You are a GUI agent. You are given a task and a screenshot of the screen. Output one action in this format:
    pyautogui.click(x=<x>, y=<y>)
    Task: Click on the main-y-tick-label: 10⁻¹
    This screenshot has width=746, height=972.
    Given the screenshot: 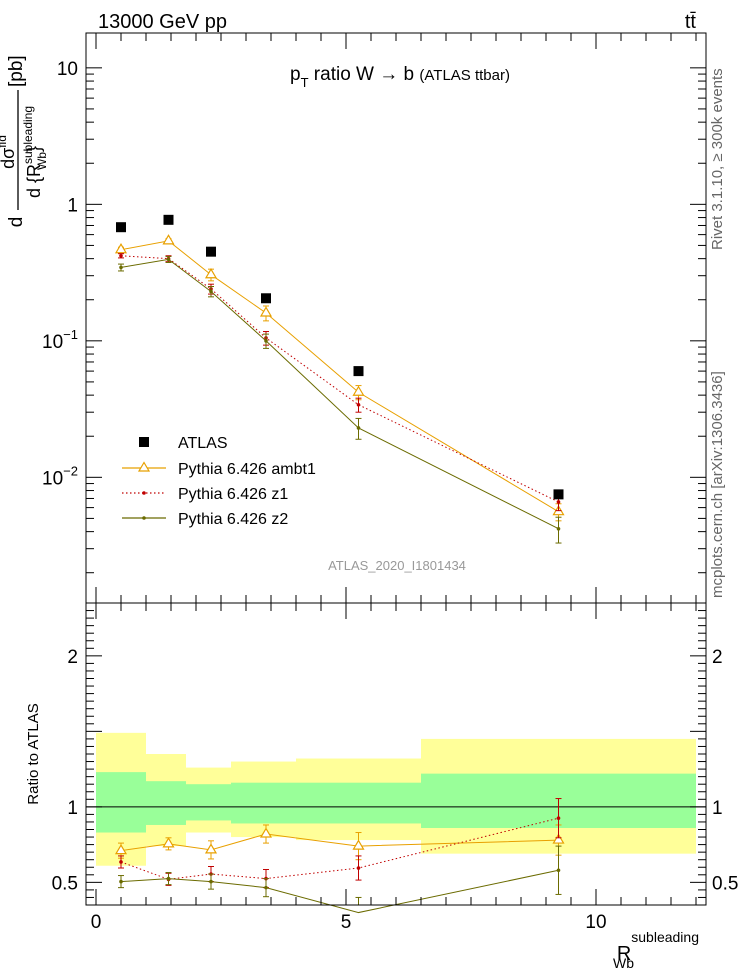 What is the action you would take?
    pyautogui.click(x=60, y=340)
    